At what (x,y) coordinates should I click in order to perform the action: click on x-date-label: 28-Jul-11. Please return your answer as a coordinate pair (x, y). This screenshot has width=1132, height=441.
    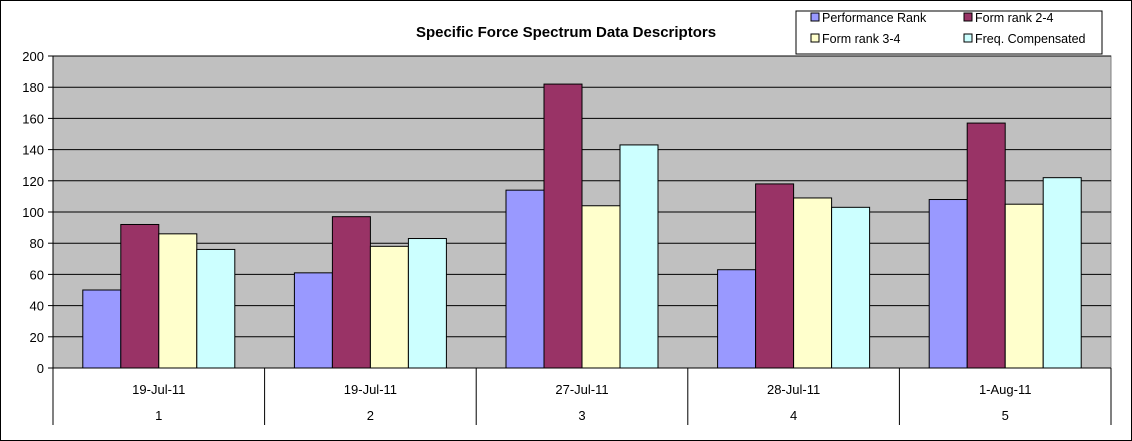
    Looking at the image, I should click on (793, 389).